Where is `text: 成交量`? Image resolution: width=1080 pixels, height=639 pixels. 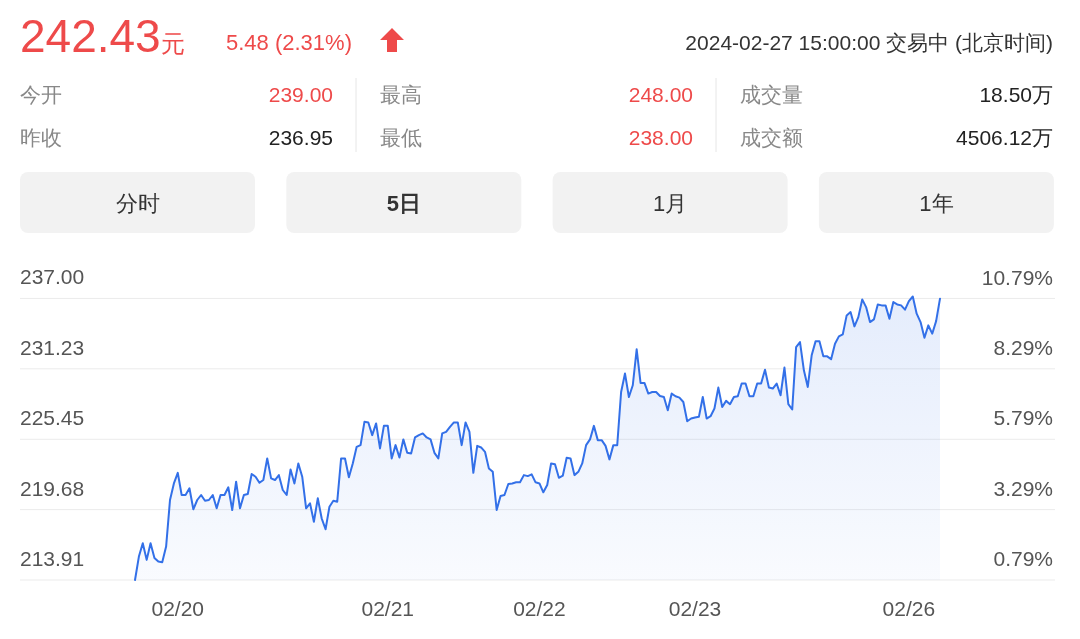 text: 成交量 is located at coordinates (771, 94).